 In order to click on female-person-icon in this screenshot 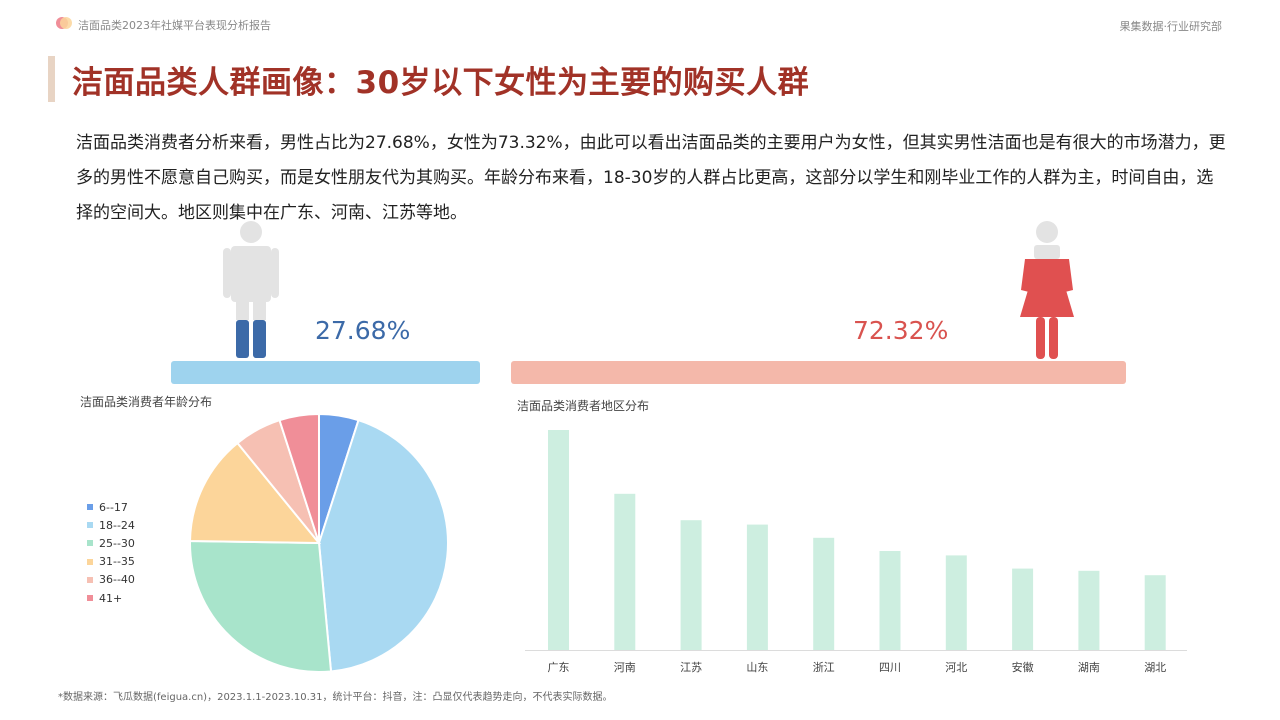, I will do `click(1047, 290)`.